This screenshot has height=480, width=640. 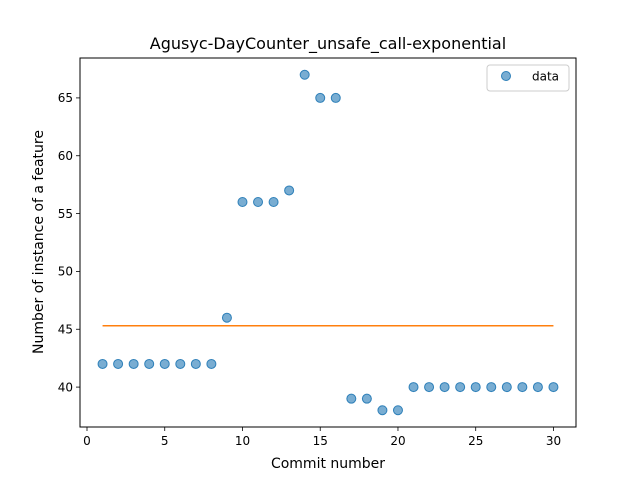 I want to click on x-tick-label: 25, so click(x=475, y=441).